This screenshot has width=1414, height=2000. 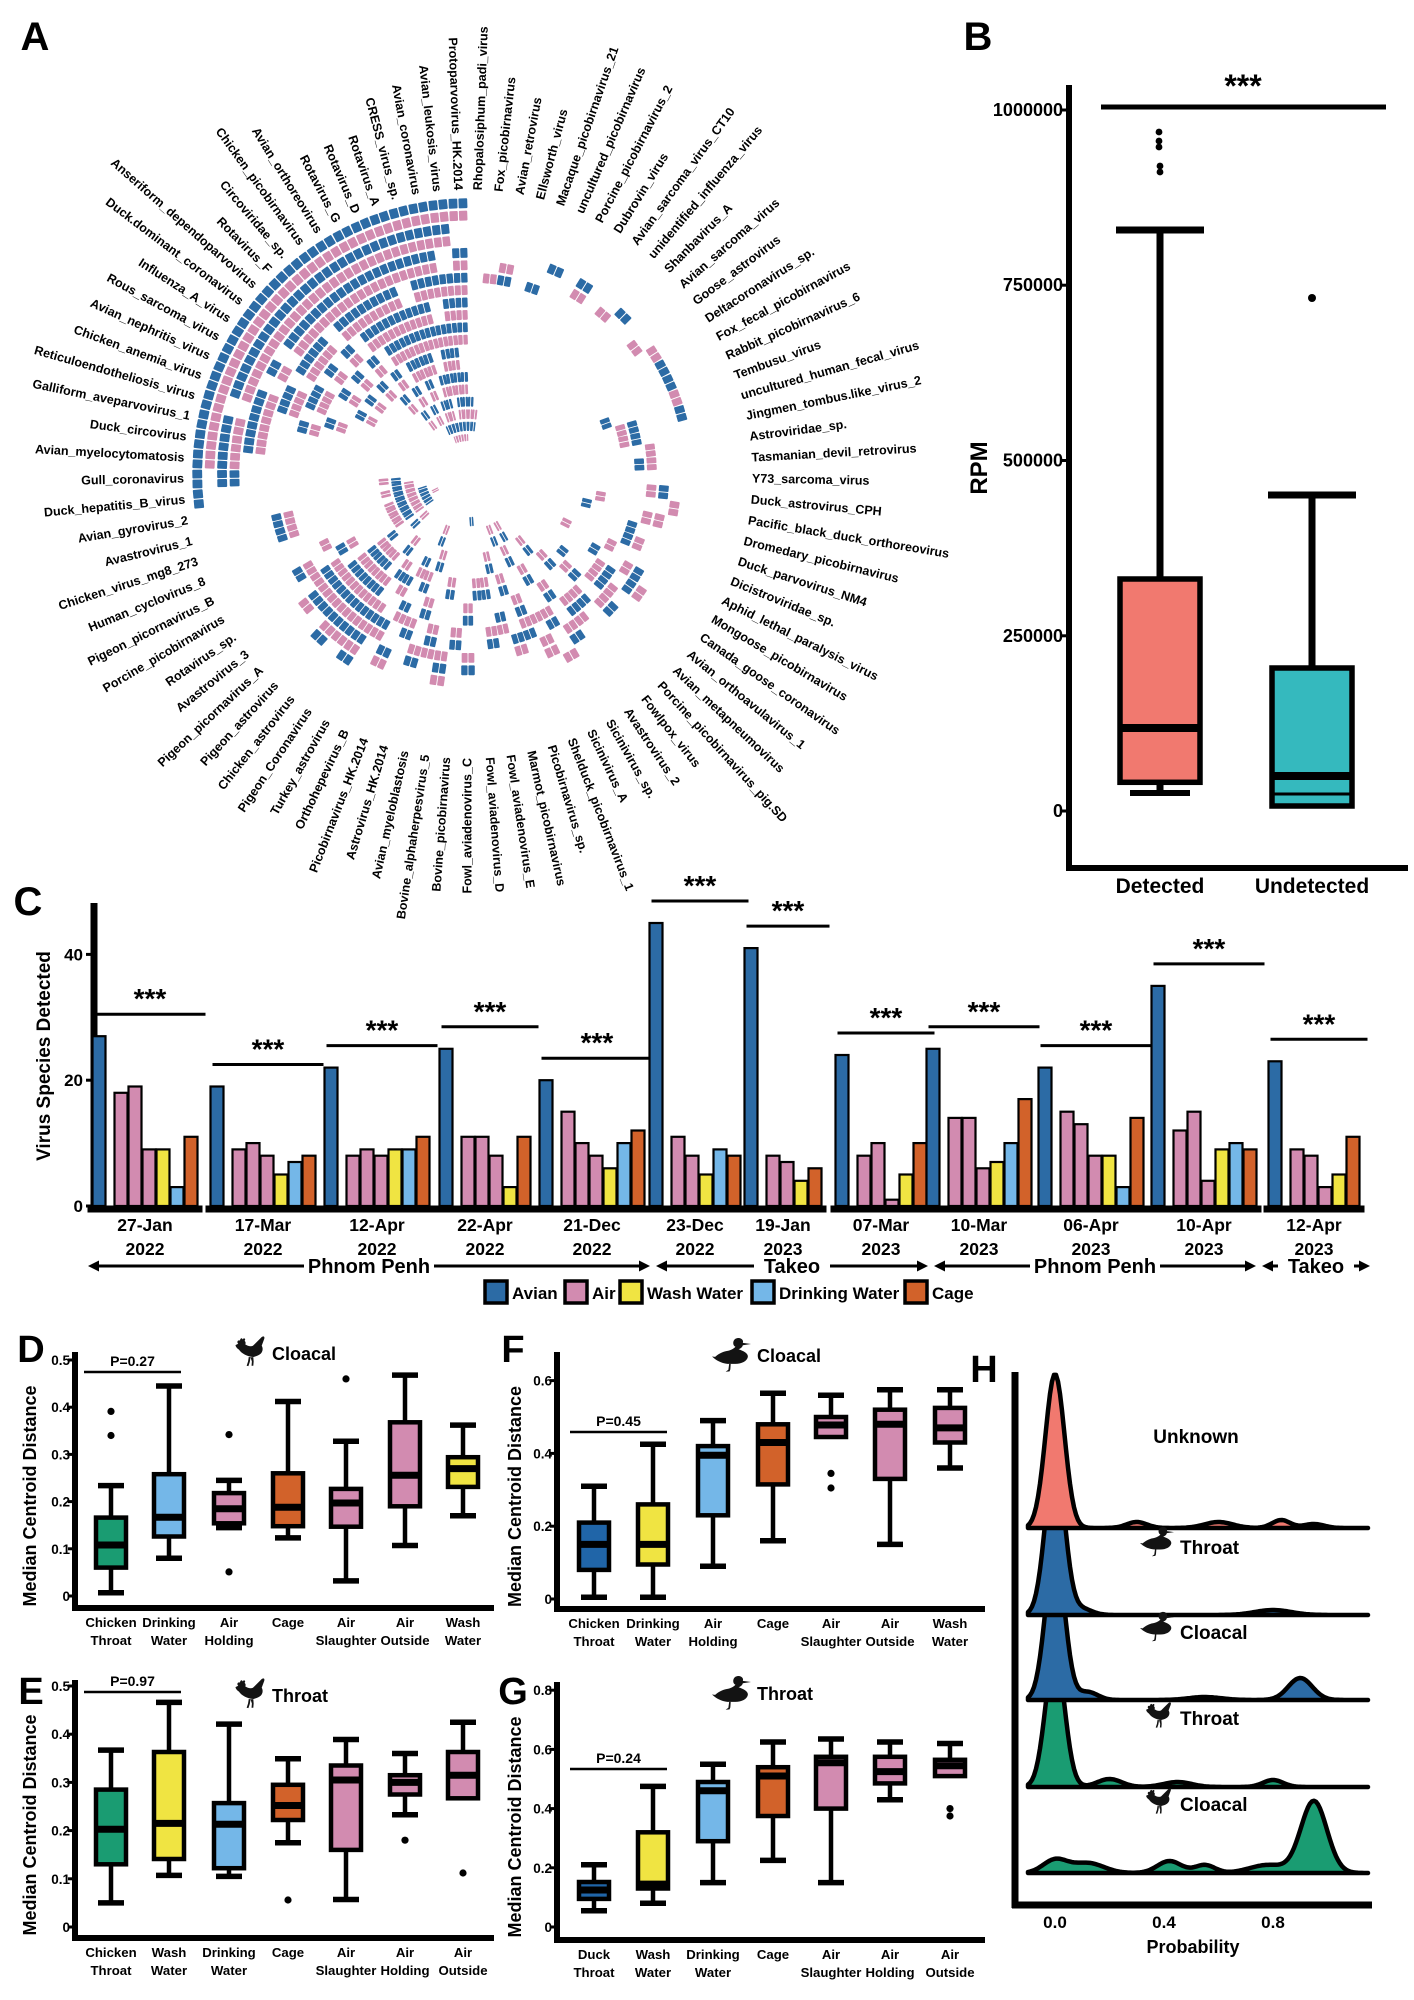 What do you see at coordinates (542, 1749) in the screenshot?
I see `svg-text: 0.6` at bounding box center [542, 1749].